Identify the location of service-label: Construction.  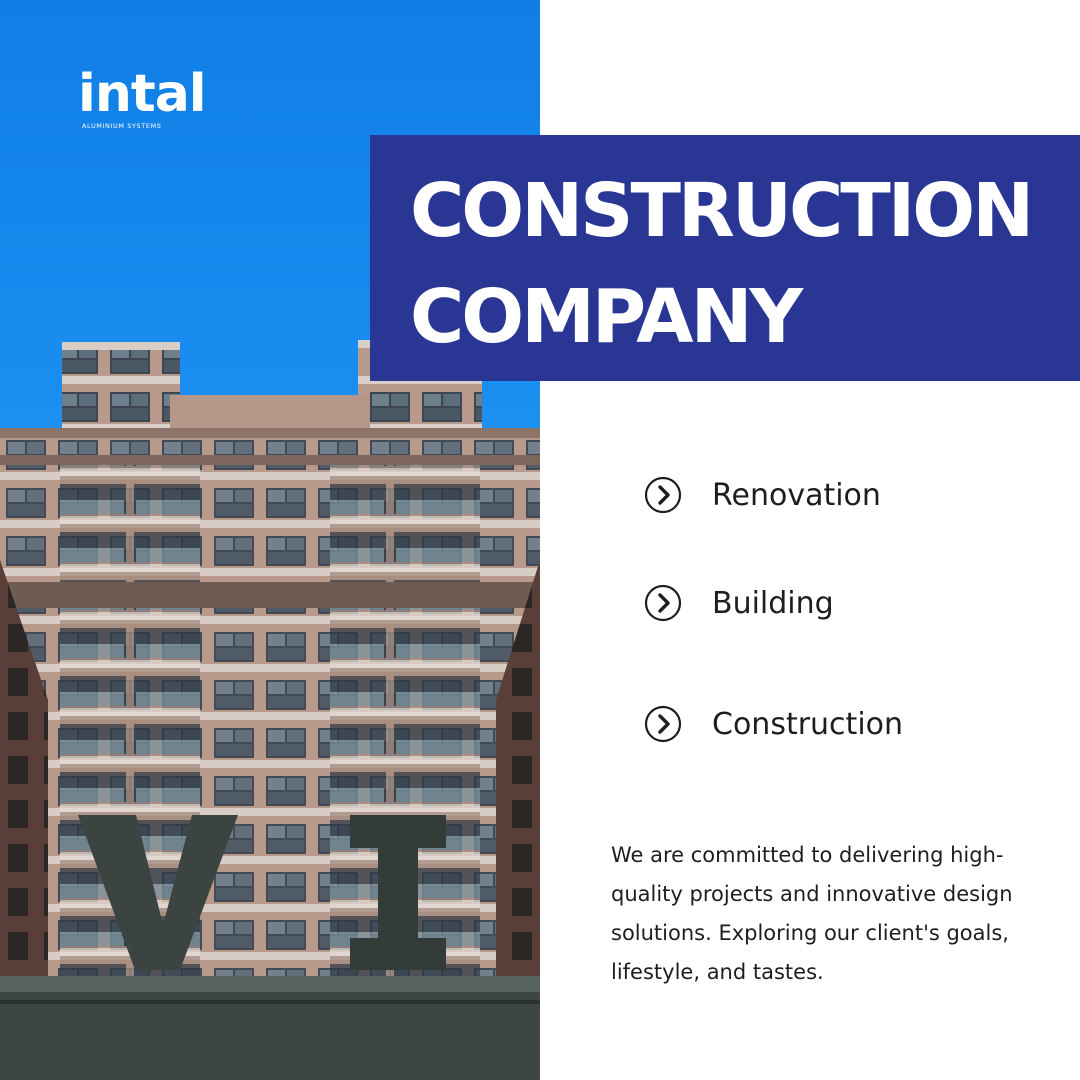
(808, 724).